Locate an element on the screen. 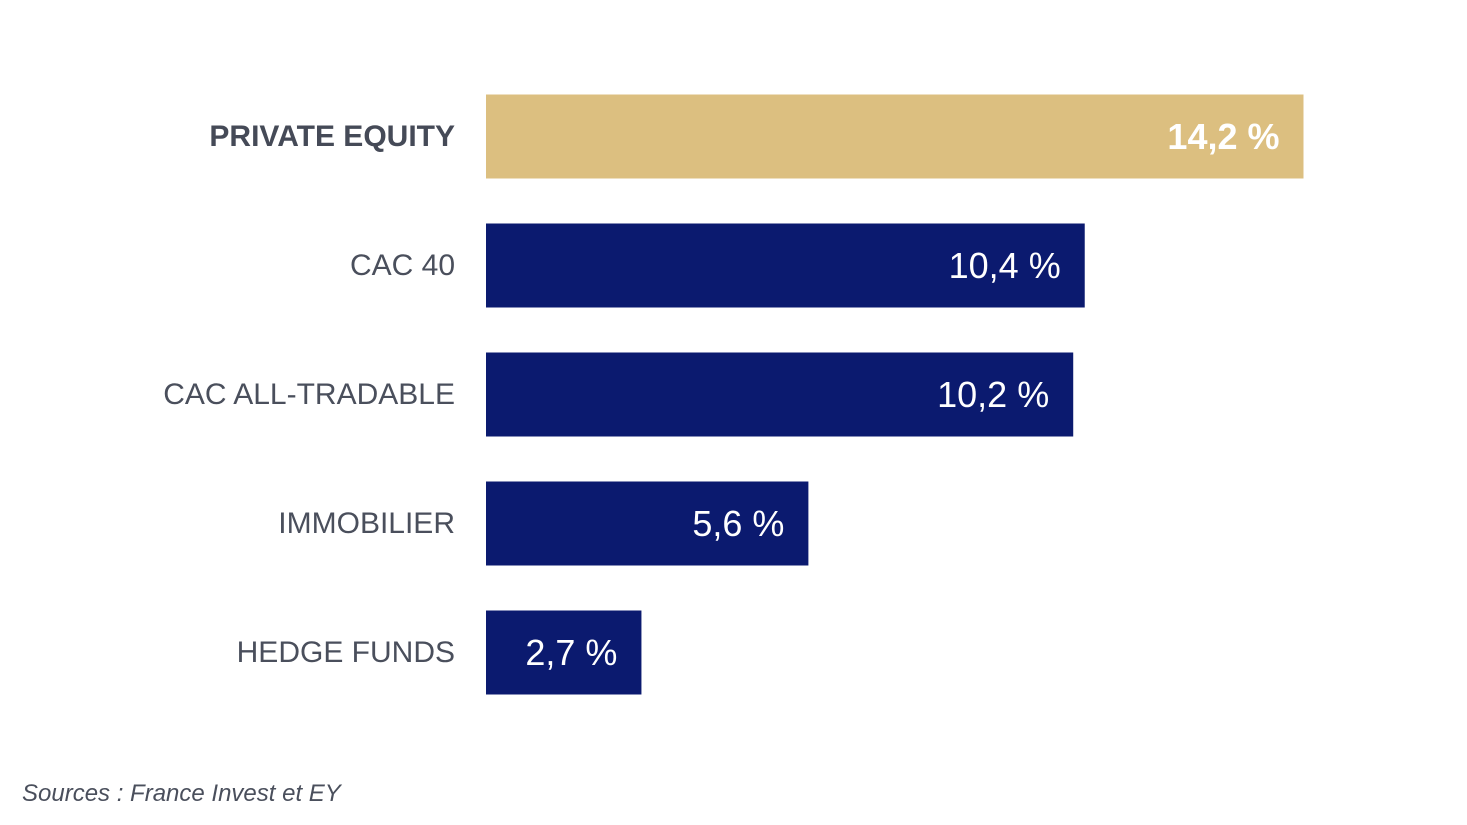 The width and height of the screenshot is (1467, 825). category-label-immobilier: IMMOBILIER is located at coordinates (366, 523).